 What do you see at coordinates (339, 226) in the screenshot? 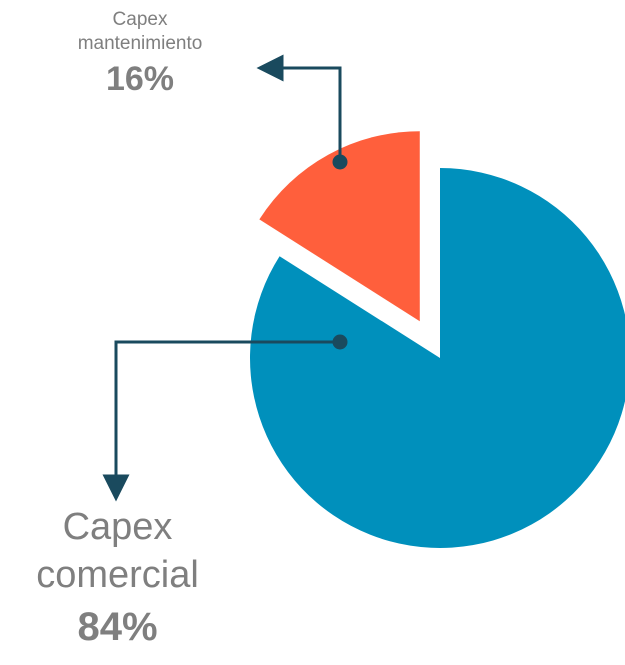
I see `pie-slice-capex-mantenimiento` at bounding box center [339, 226].